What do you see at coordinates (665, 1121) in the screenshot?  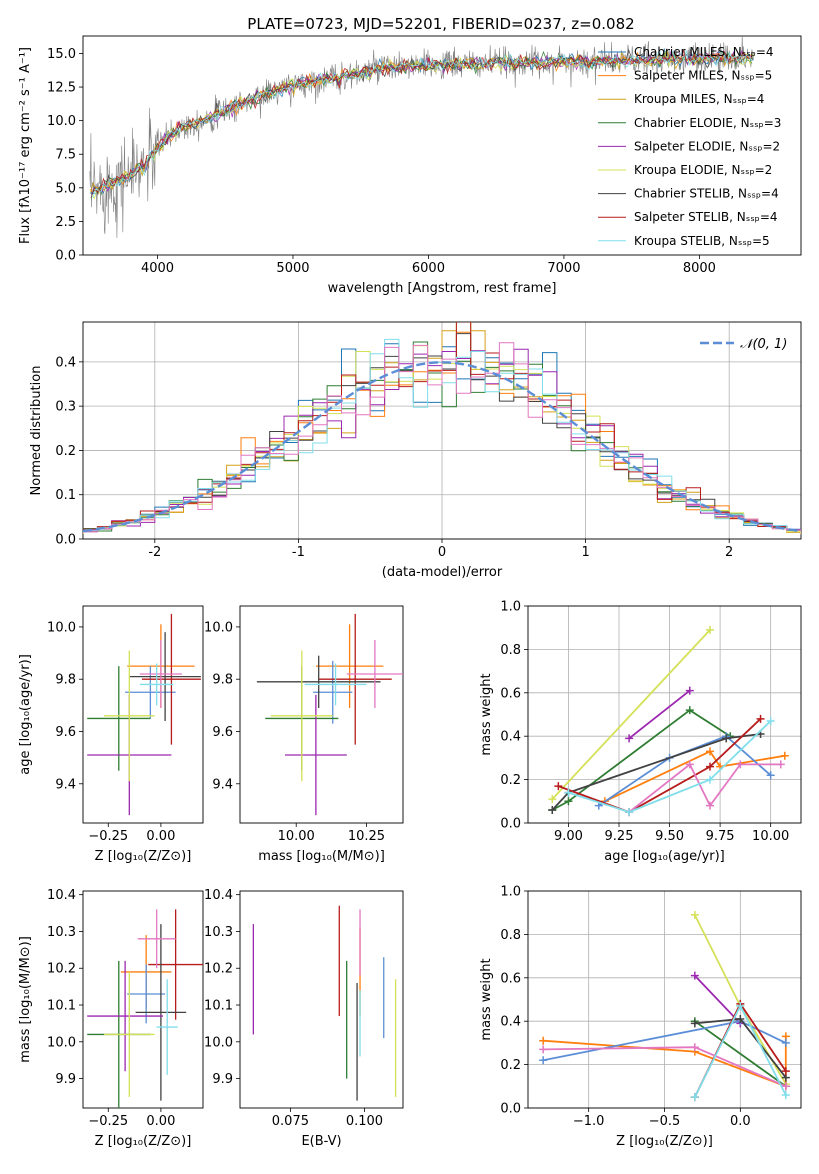 I see `x-tick-label: −0.5` at bounding box center [665, 1121].